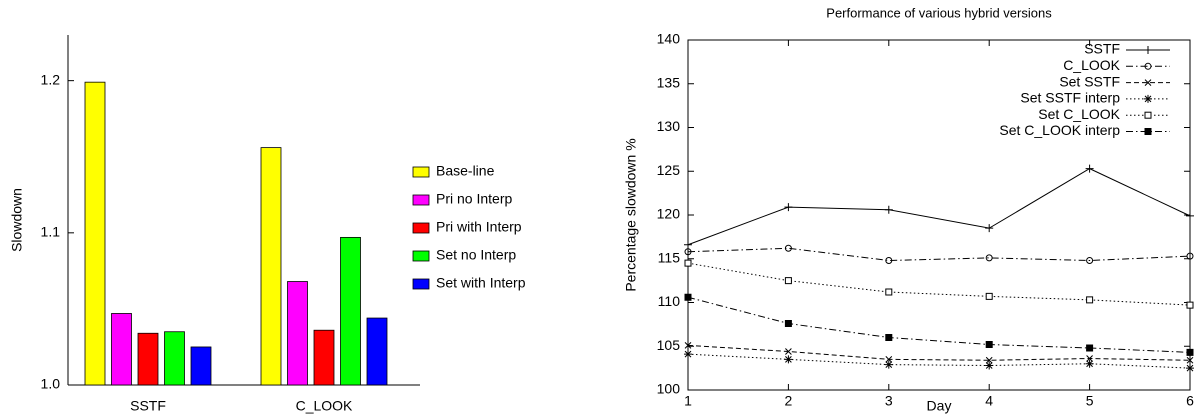  Describe the element at coordinates (669, 345) in the screenshot. I see `y-tick-label: 105` at that location.